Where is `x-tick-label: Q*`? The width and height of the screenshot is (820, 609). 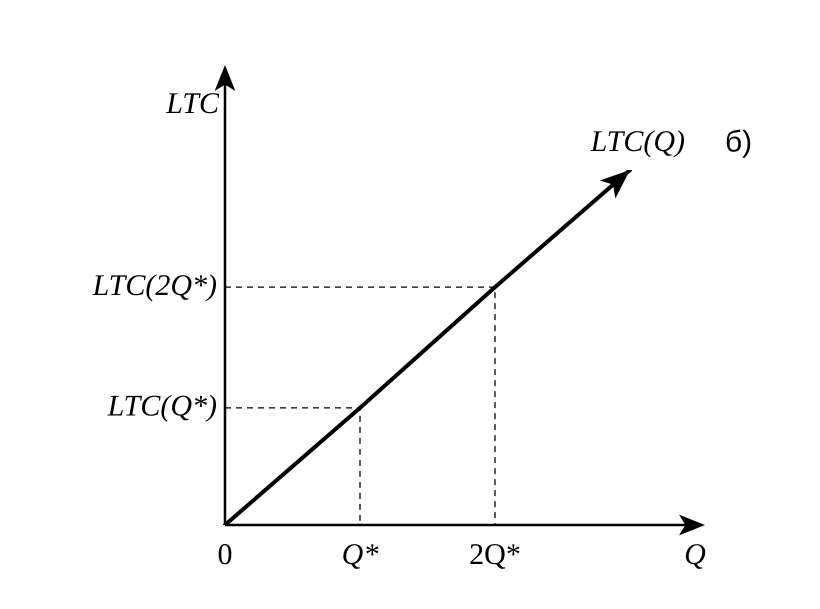
x-tick-label: Q* is located at coordinates (360, 554).